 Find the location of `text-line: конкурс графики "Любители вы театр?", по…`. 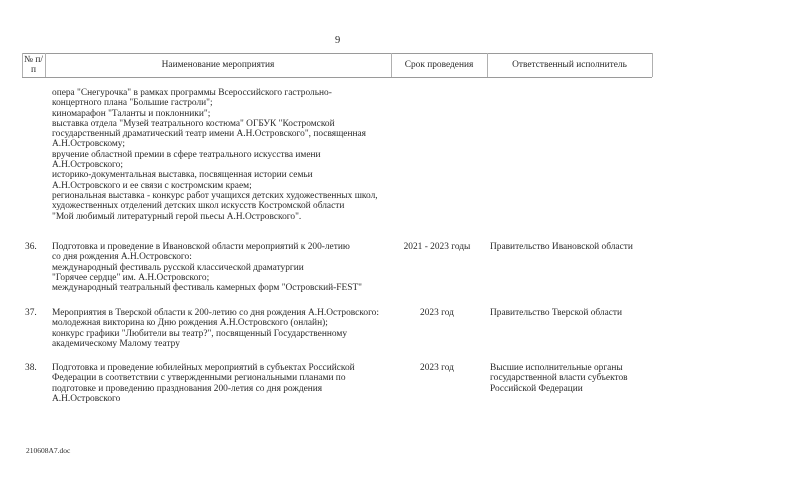

text-line: конкурс графики "Любители вы театр?", по… is located at coordinates (200, 333).